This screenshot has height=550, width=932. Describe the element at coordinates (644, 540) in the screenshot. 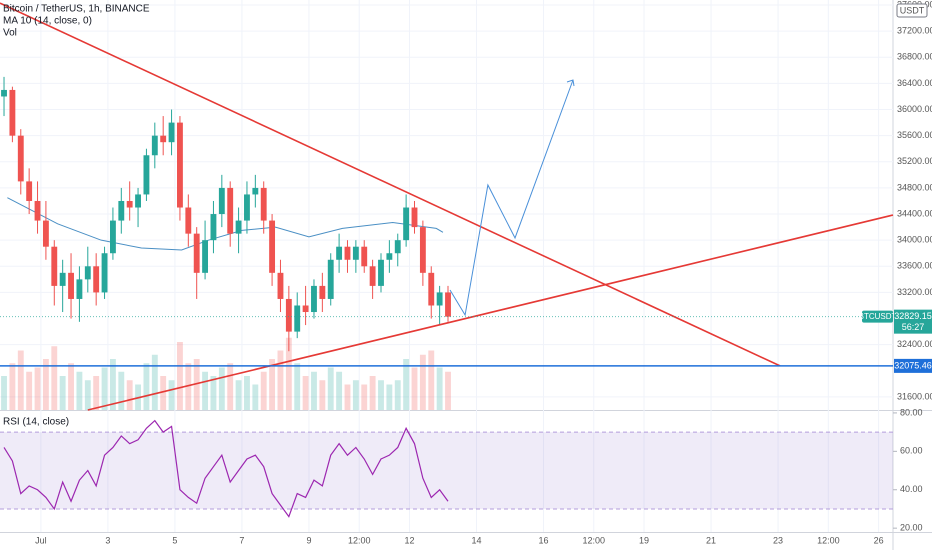

I see `x-tick-label: 19` at that location.